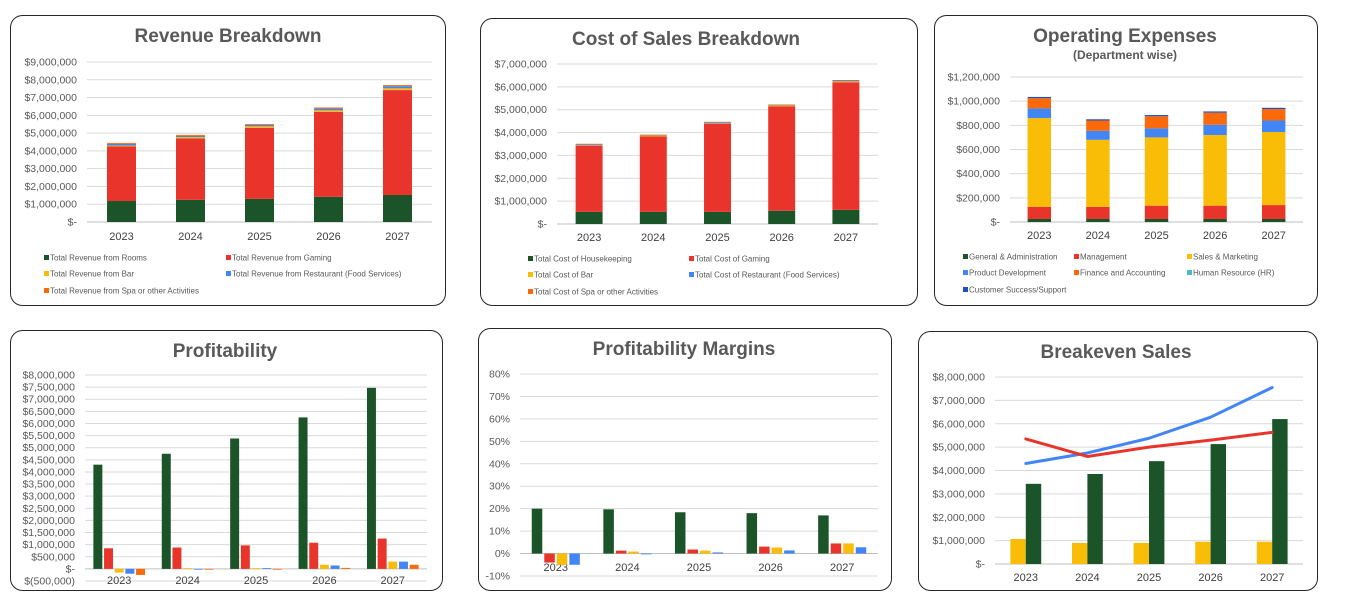 The width and height of the screenshot is (1368, 592). What do you see at coordinates (1005, 273) in the screenshot?
I see `legend-item: Product Development` at bounding box center [1005, 273].